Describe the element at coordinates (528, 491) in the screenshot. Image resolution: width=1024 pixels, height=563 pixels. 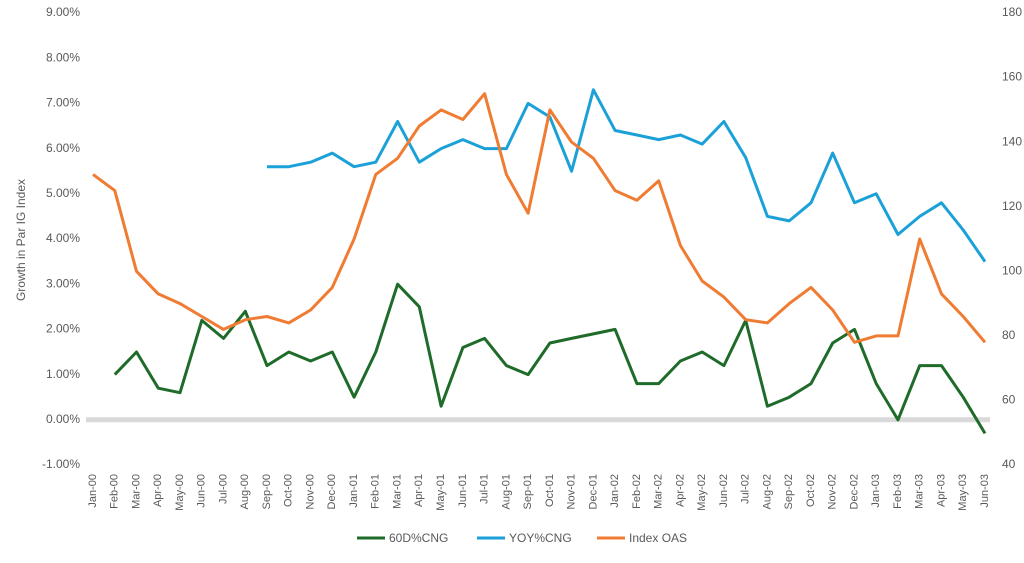
I see `x-tick-label: Sep-01` at that location.